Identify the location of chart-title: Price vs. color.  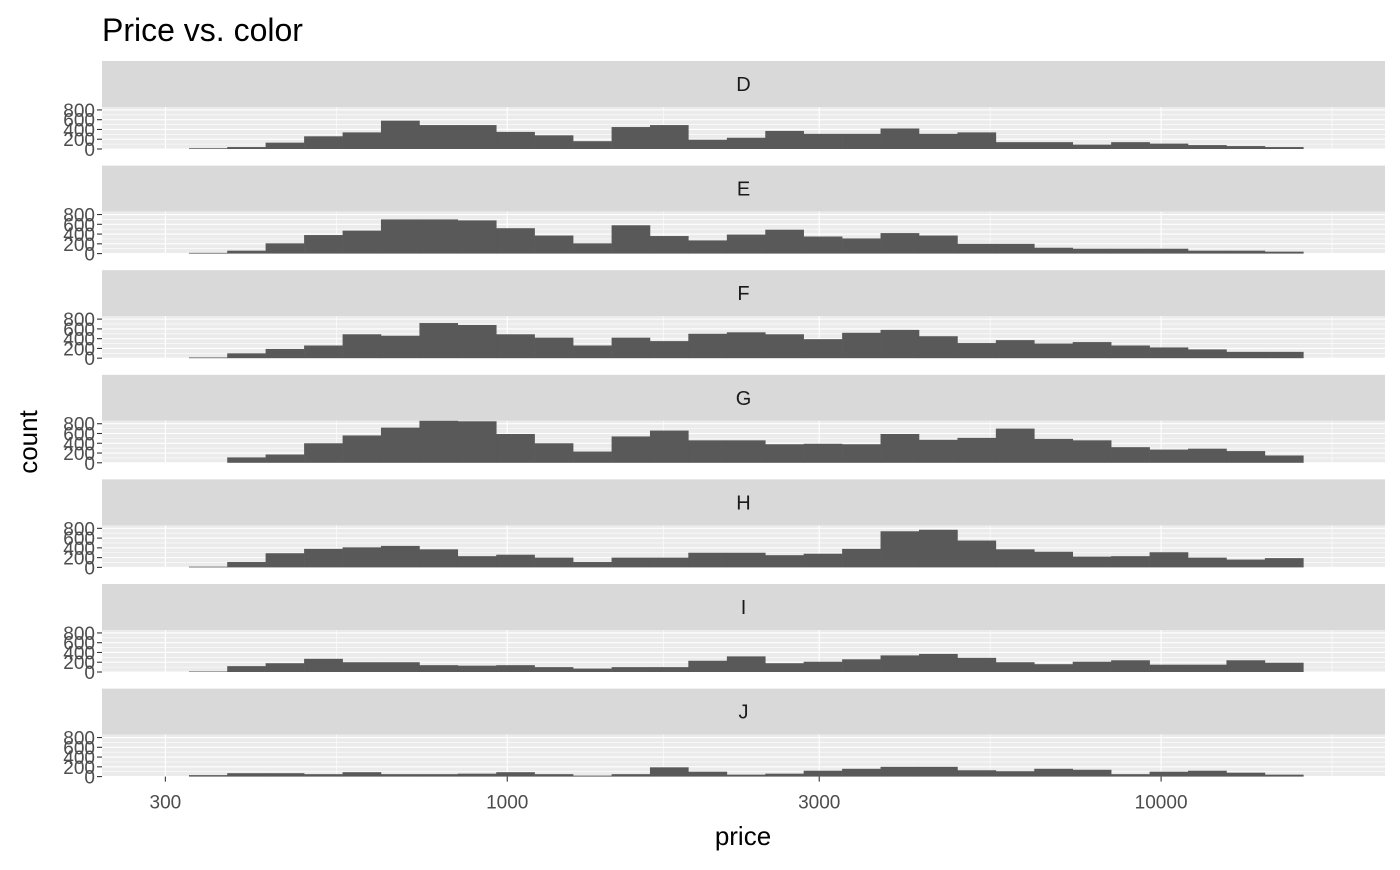
(202, 30).